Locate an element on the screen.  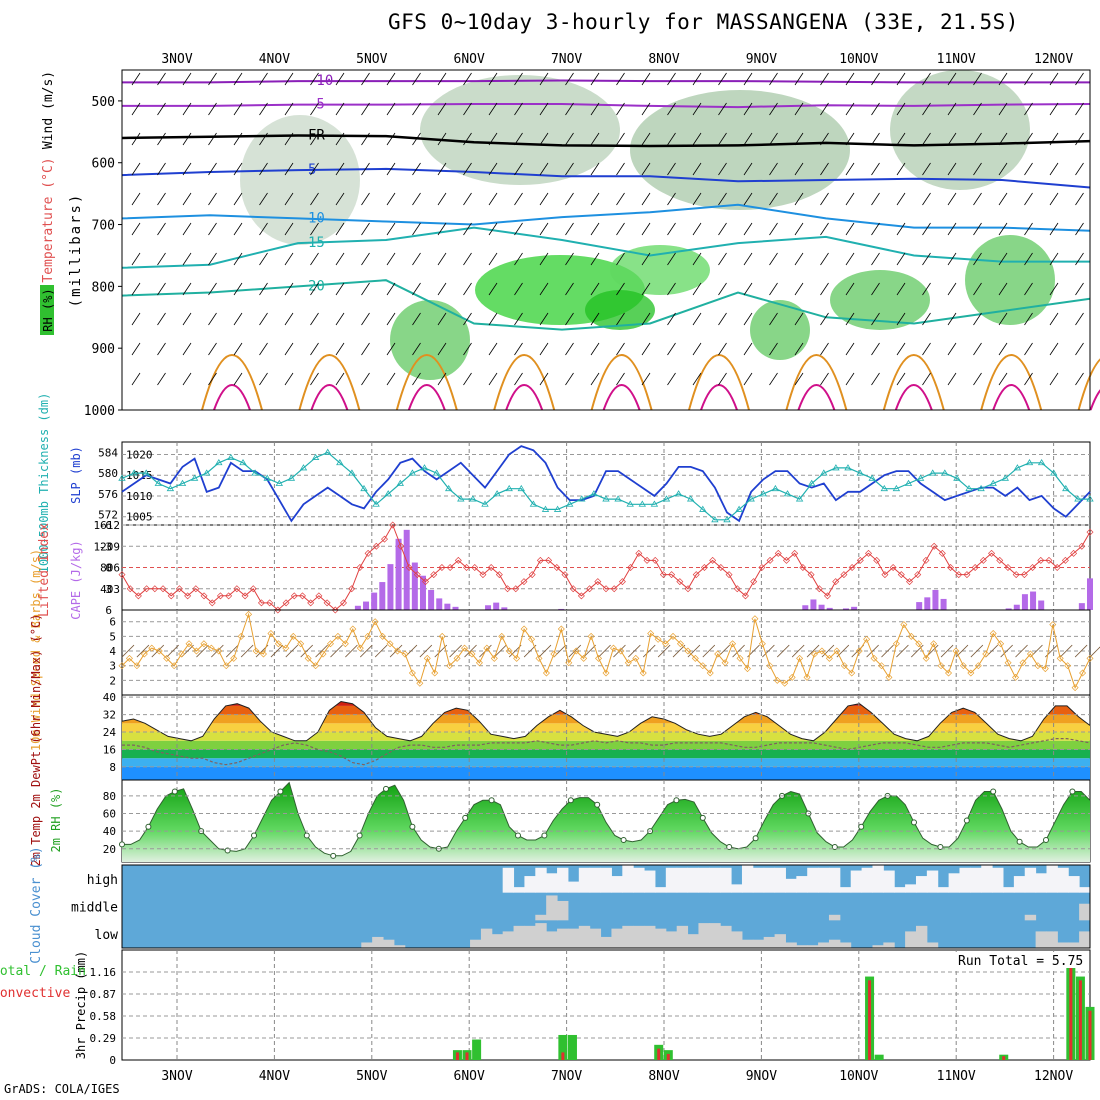
wind-tick: 3 is located at coordinates (112, 666).